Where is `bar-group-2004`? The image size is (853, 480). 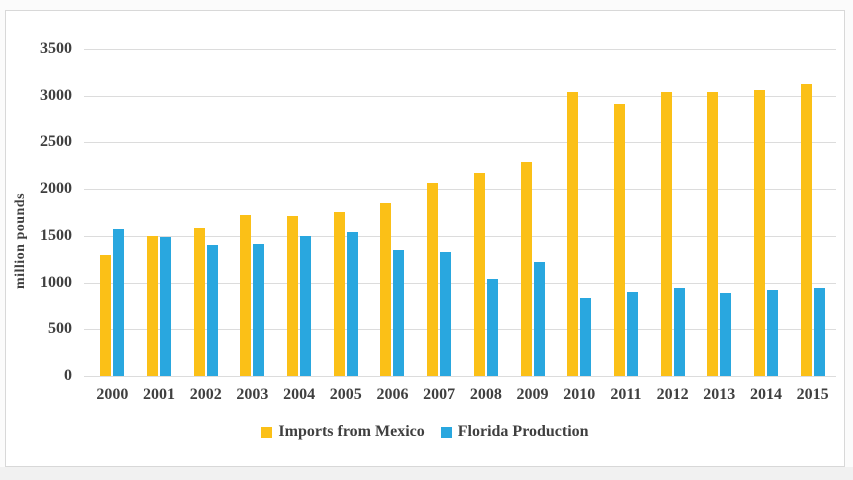
bar-group-2004 is located at coordinates (299, 212).